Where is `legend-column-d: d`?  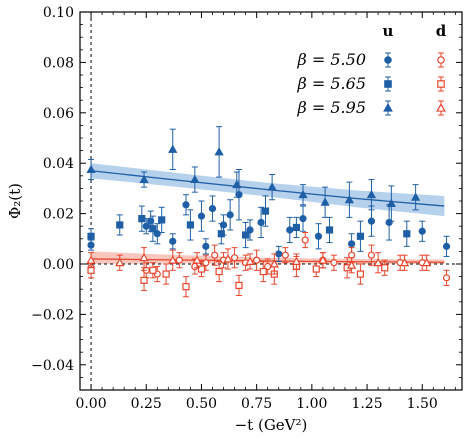
legend-column-d: d is located at coordinates (441, 31).